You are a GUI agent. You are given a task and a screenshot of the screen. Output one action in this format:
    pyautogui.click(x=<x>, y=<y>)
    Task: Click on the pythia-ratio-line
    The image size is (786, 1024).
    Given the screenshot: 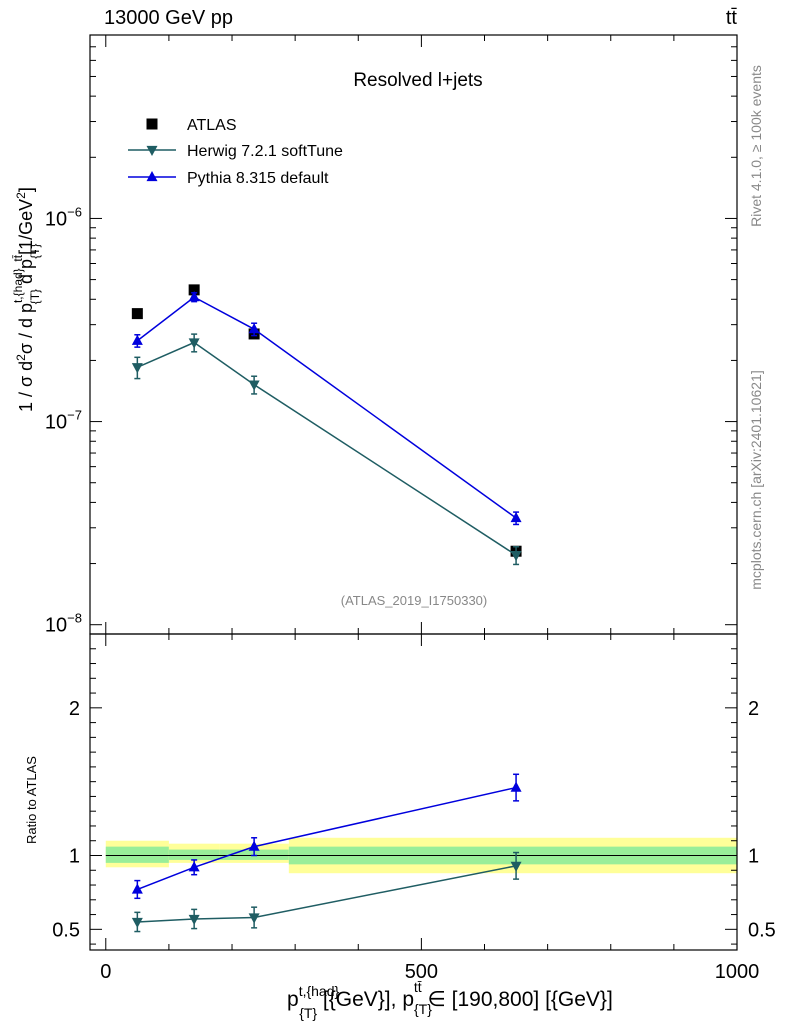 What is the action you would take?
    pyautogui.click(x=327, y=838)
    